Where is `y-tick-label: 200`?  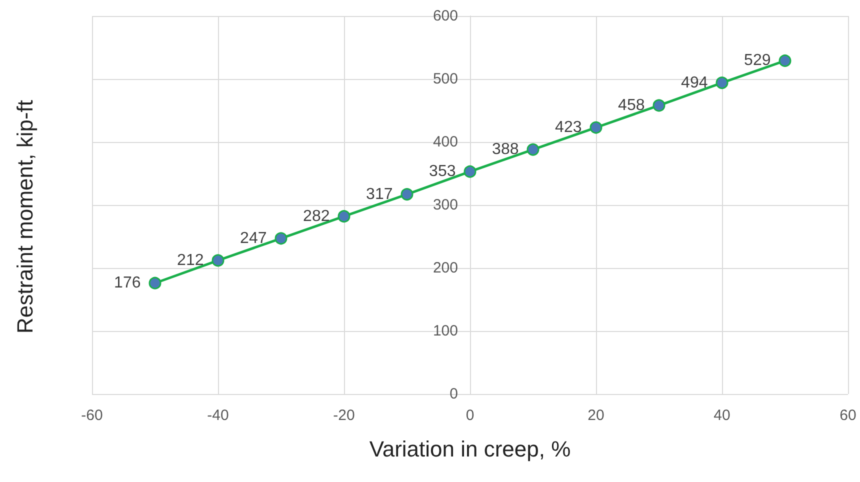
y-tick-label: 200 is located at coordinates (445, 268).